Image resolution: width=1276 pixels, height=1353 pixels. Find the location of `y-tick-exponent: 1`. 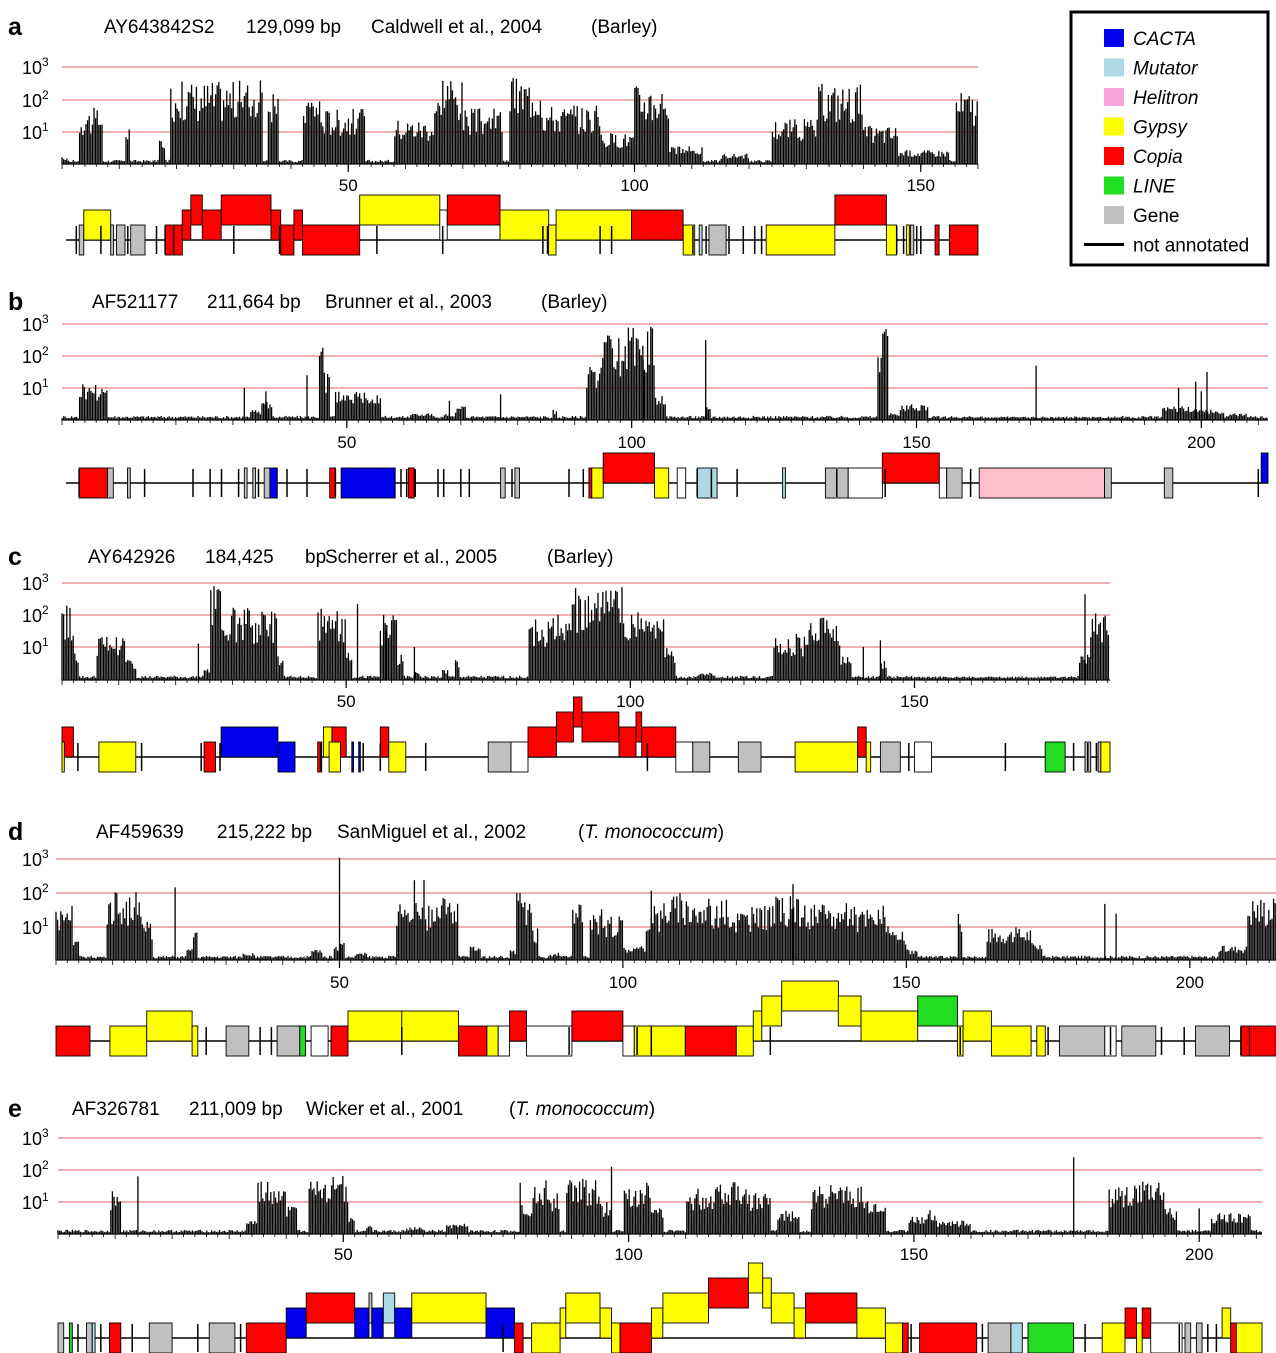

y-tick-exponent: 1 is located at coordinates (45, 127).